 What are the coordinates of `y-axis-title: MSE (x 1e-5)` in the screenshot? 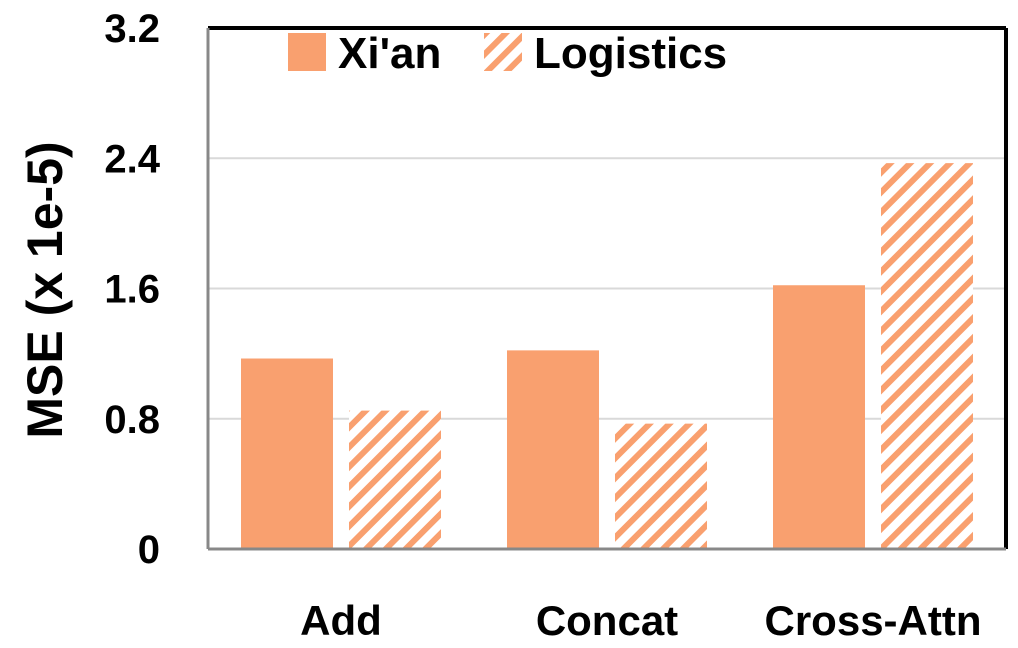 It's located at (45, 289).